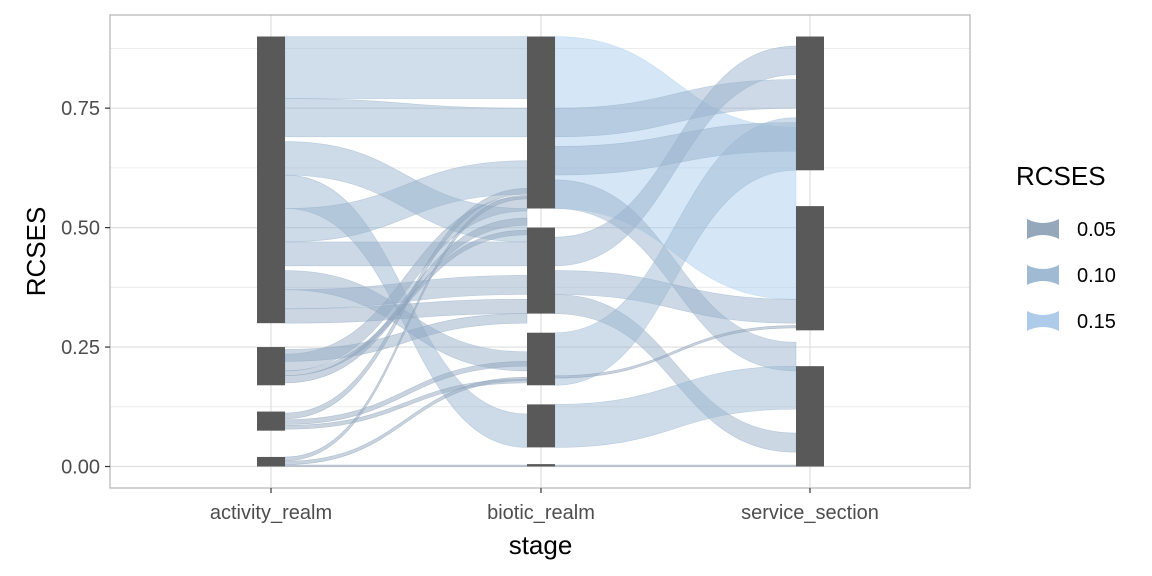  What do you see at coordinates (541, 545) in the screenshot?
I see `x-axis-title: stage` at bounding box center [541, 545].